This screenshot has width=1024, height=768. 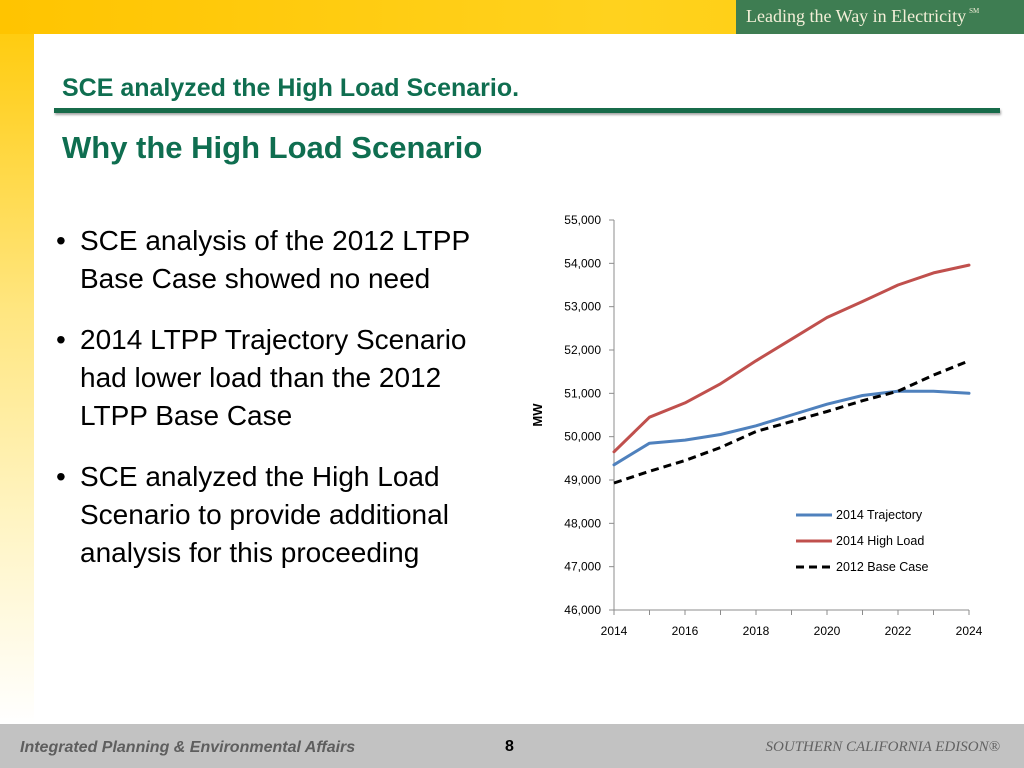 I want to click on x-tick-label: 2020, so click(x=827, y=631).